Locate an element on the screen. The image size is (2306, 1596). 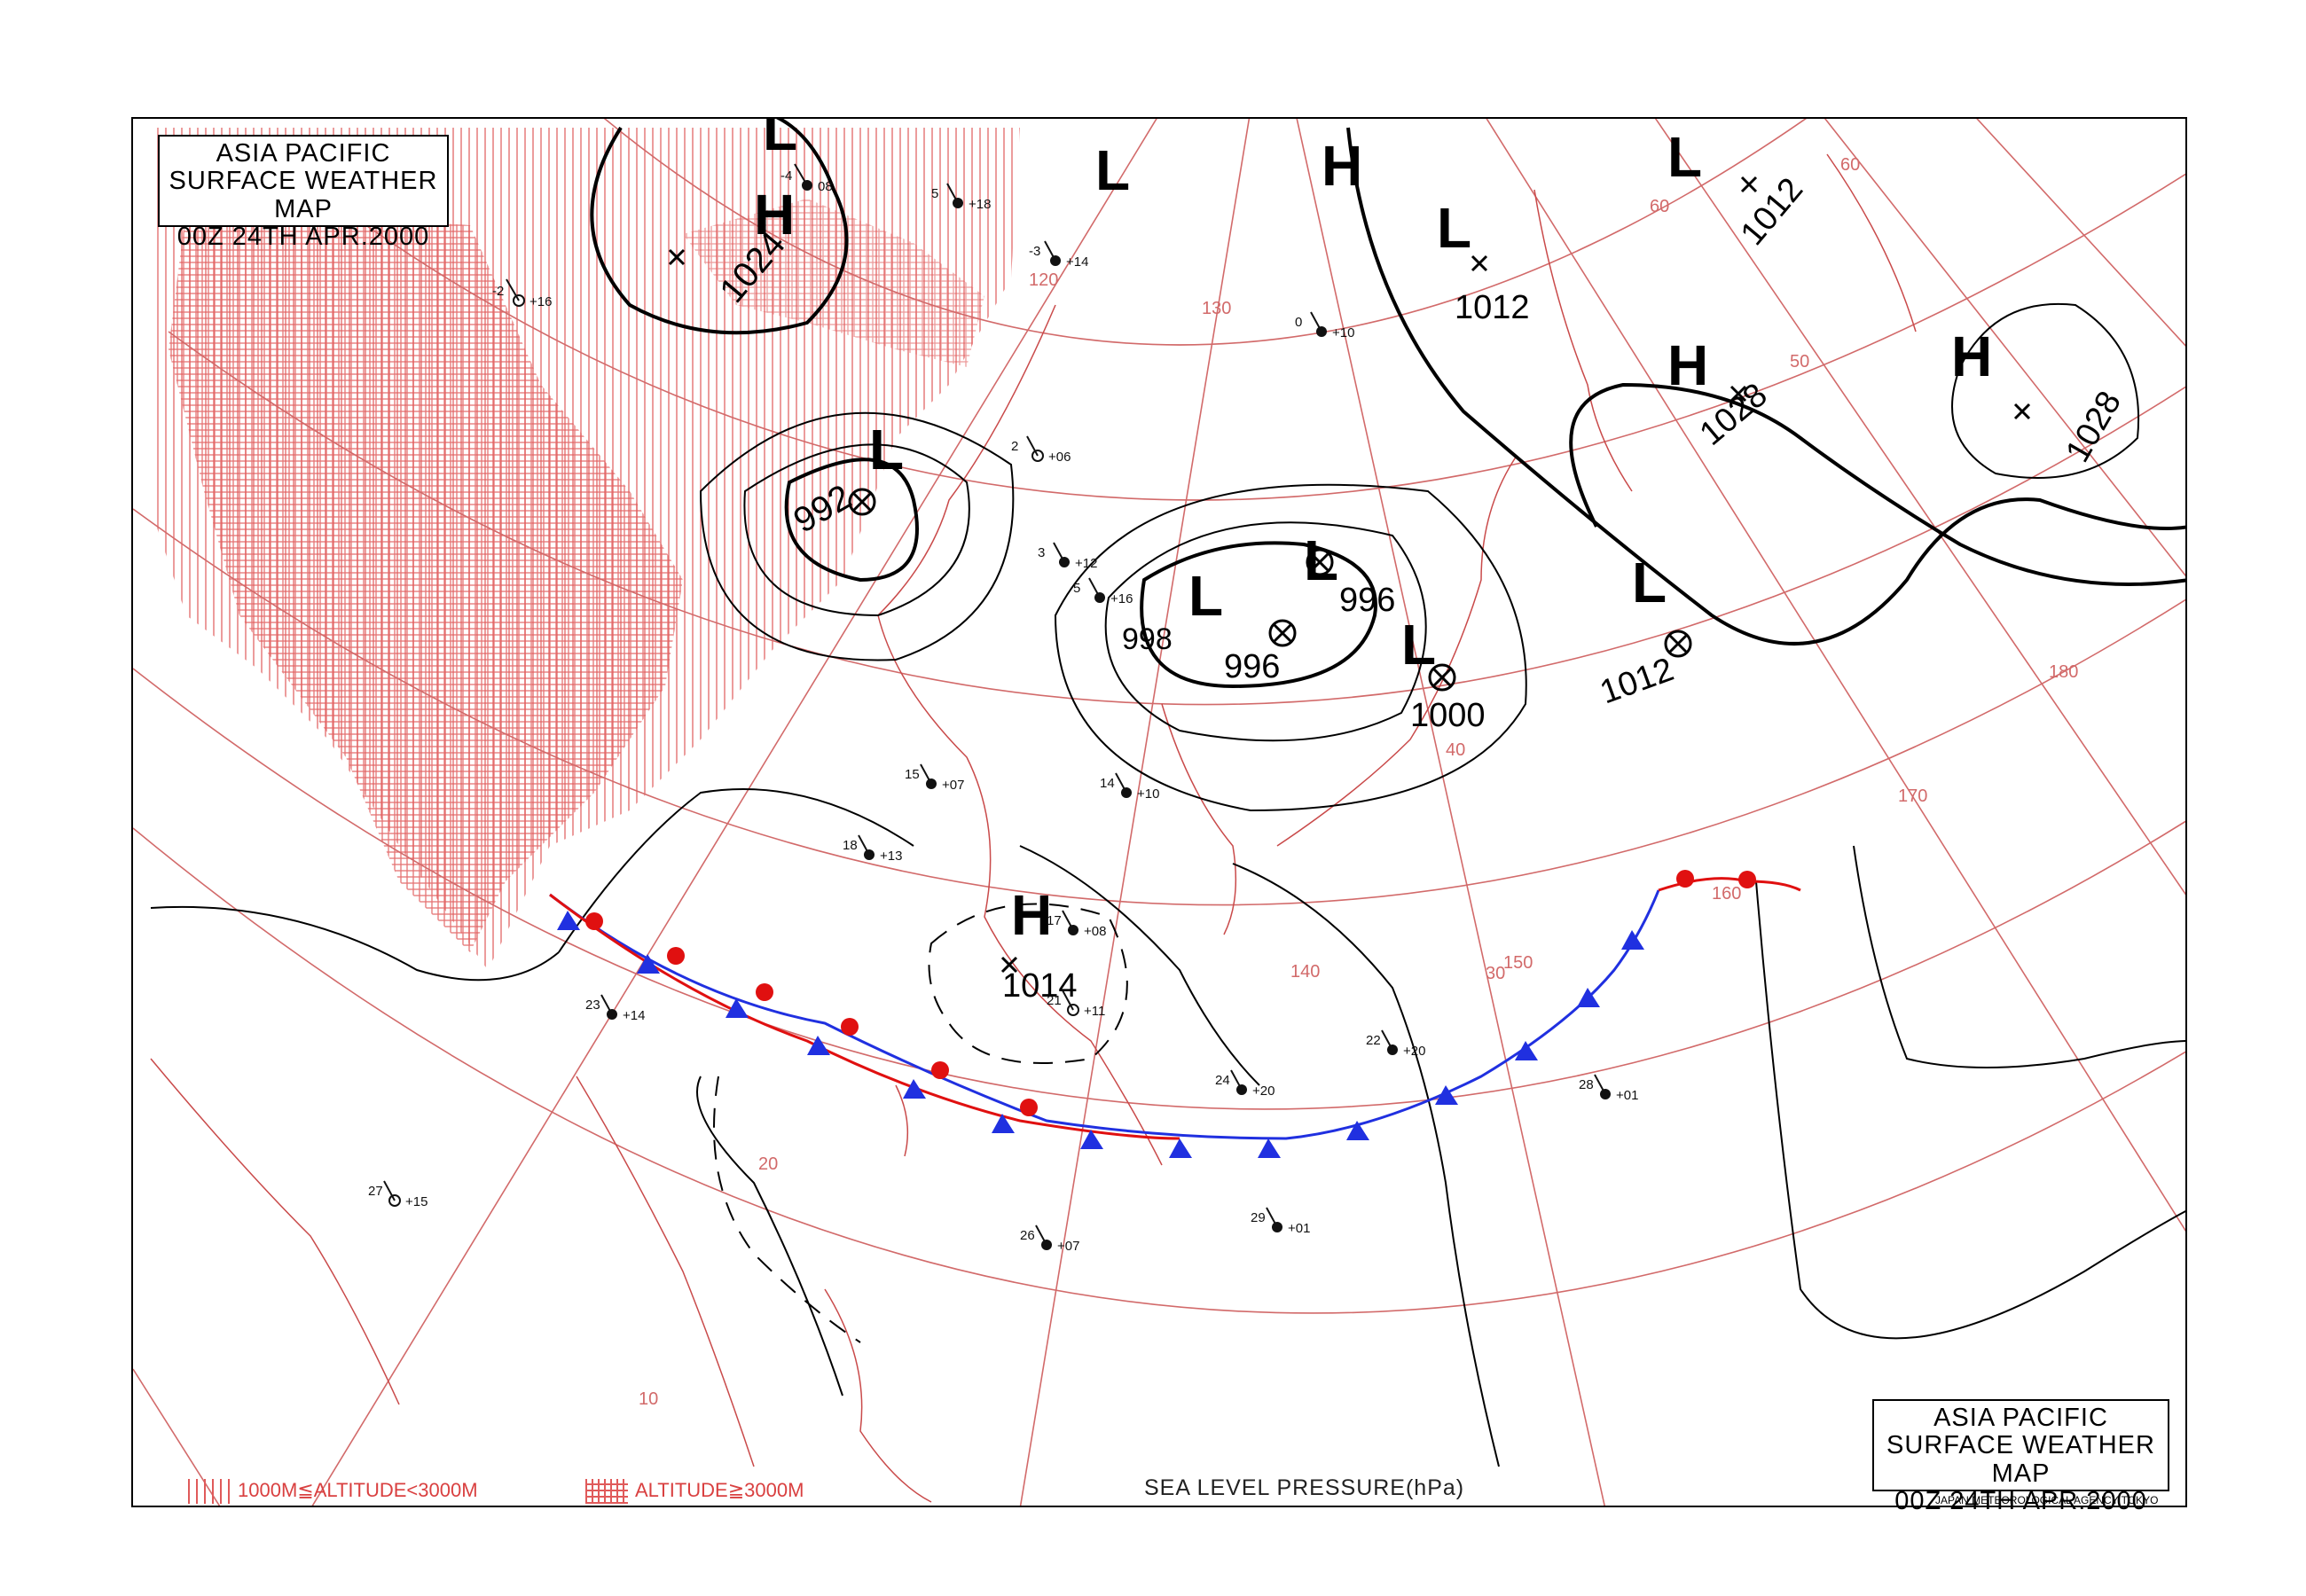
lon-label-180: 180 is located at coordinates (2063, 672).